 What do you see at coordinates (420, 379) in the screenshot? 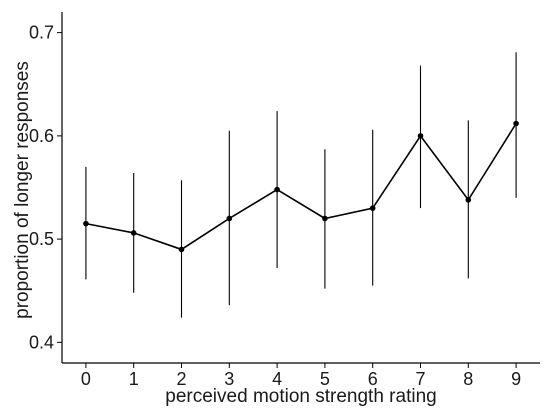
I see `x-tick-label: 7` at bounding box center [420, 379].